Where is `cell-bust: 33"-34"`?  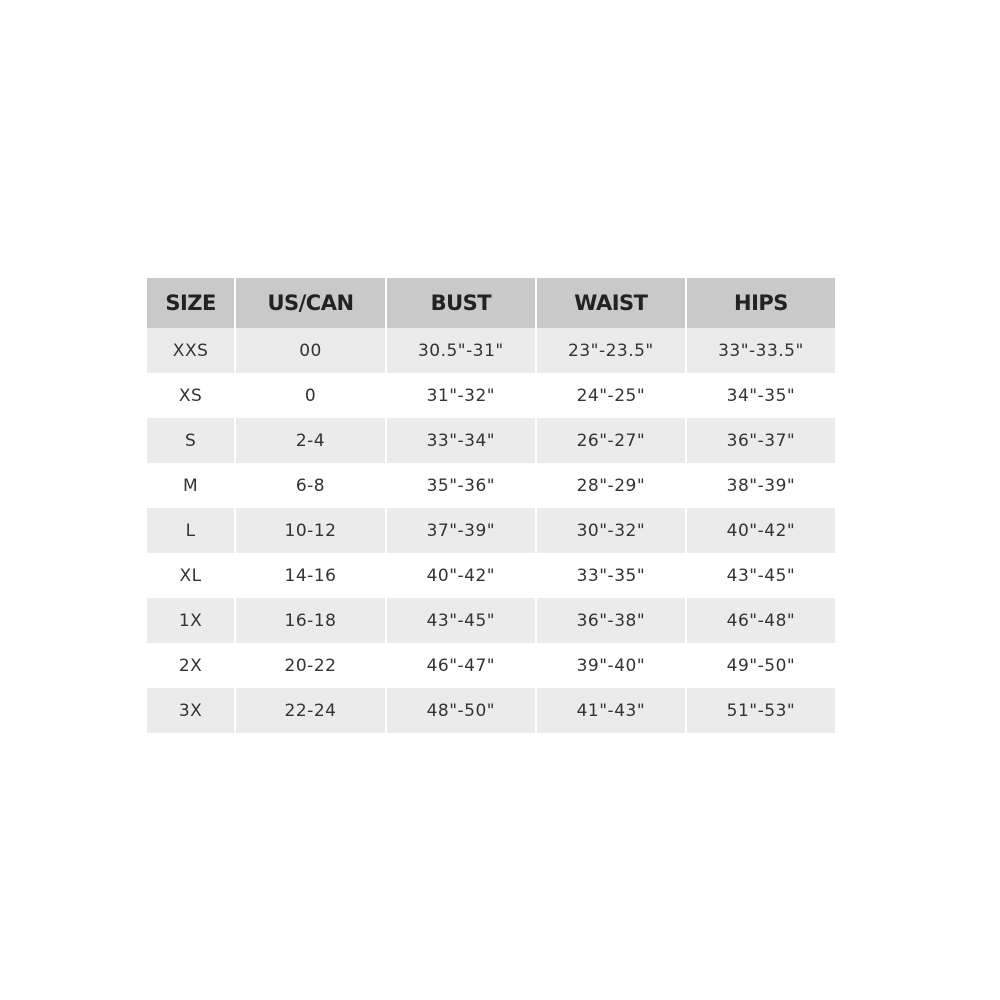 cell-bust: 33"-34" is located at coordinates (460, 440).